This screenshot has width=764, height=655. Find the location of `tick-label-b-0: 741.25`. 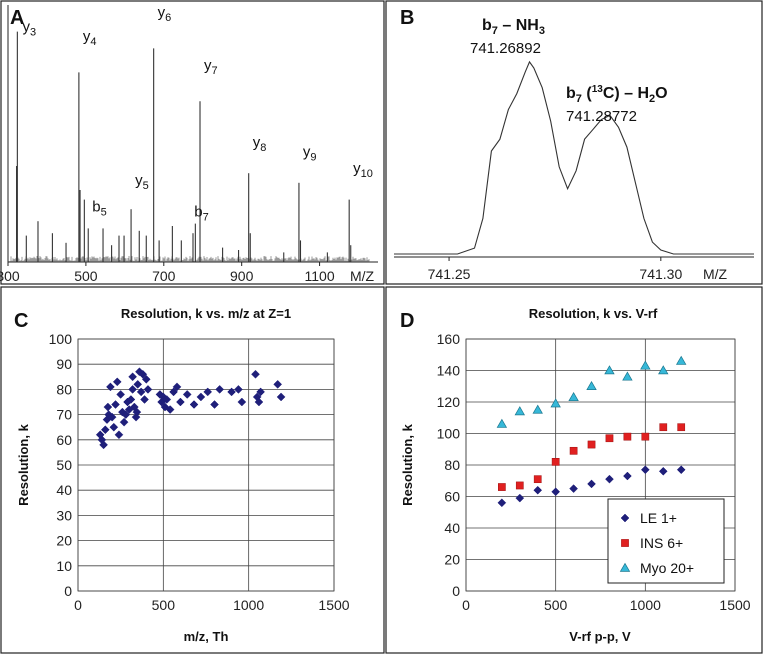

tick-label-b-0: 741.25 is located at coordinates (449, 274).